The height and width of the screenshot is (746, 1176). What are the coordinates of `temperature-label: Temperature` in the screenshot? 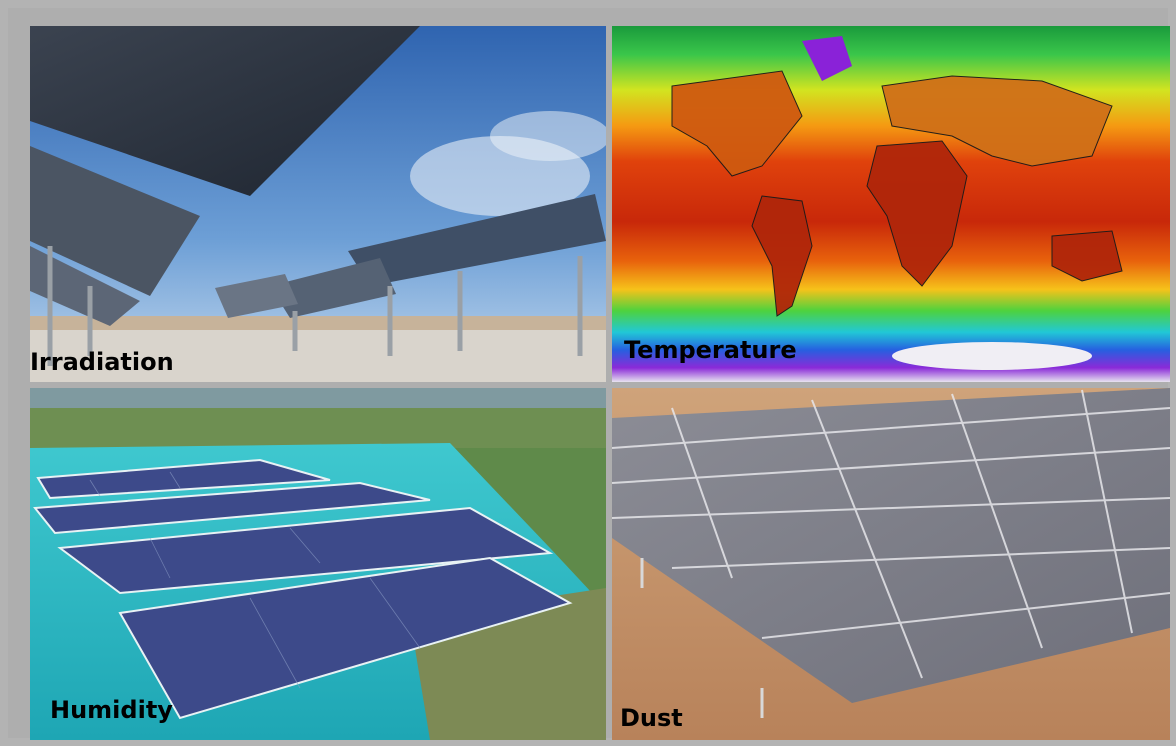 It's located at (710, 350).